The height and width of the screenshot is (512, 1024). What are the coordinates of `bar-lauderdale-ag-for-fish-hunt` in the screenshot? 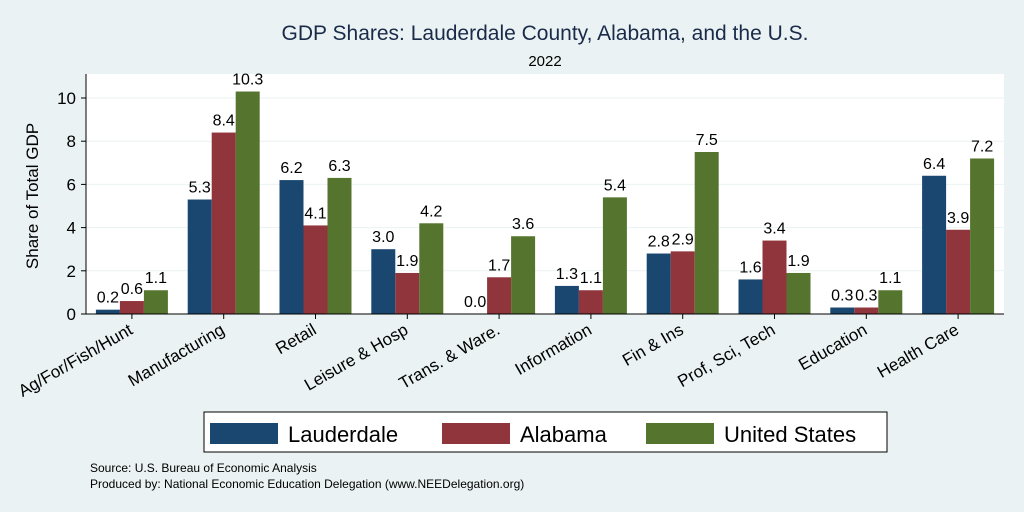 It's located at (107, 311).